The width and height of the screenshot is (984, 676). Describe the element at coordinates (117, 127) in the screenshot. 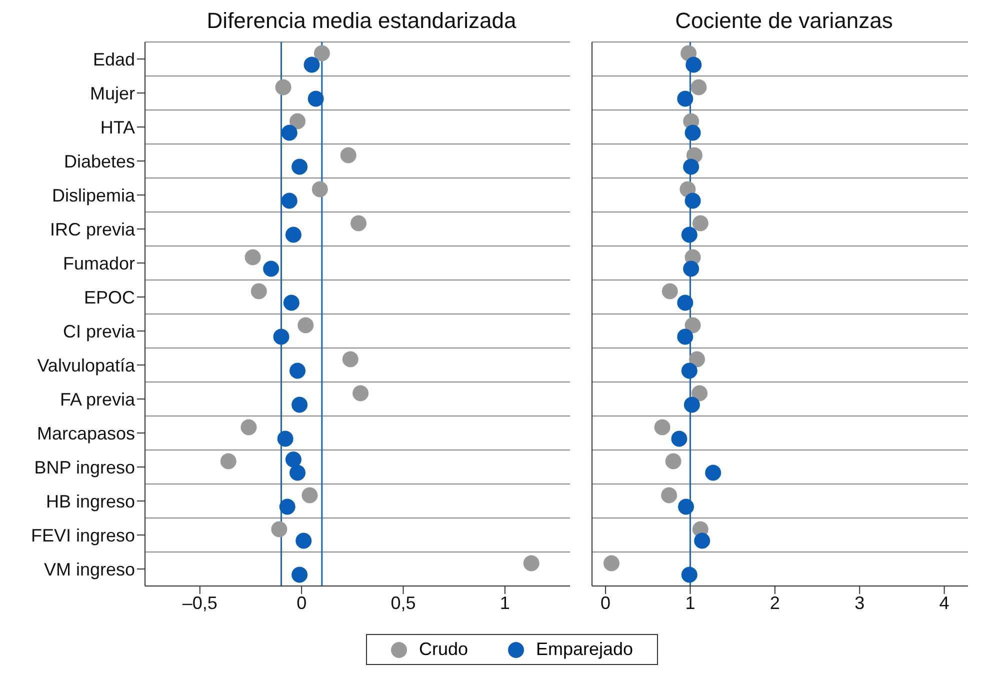

I see `y-tick-label: HTA` at that location.